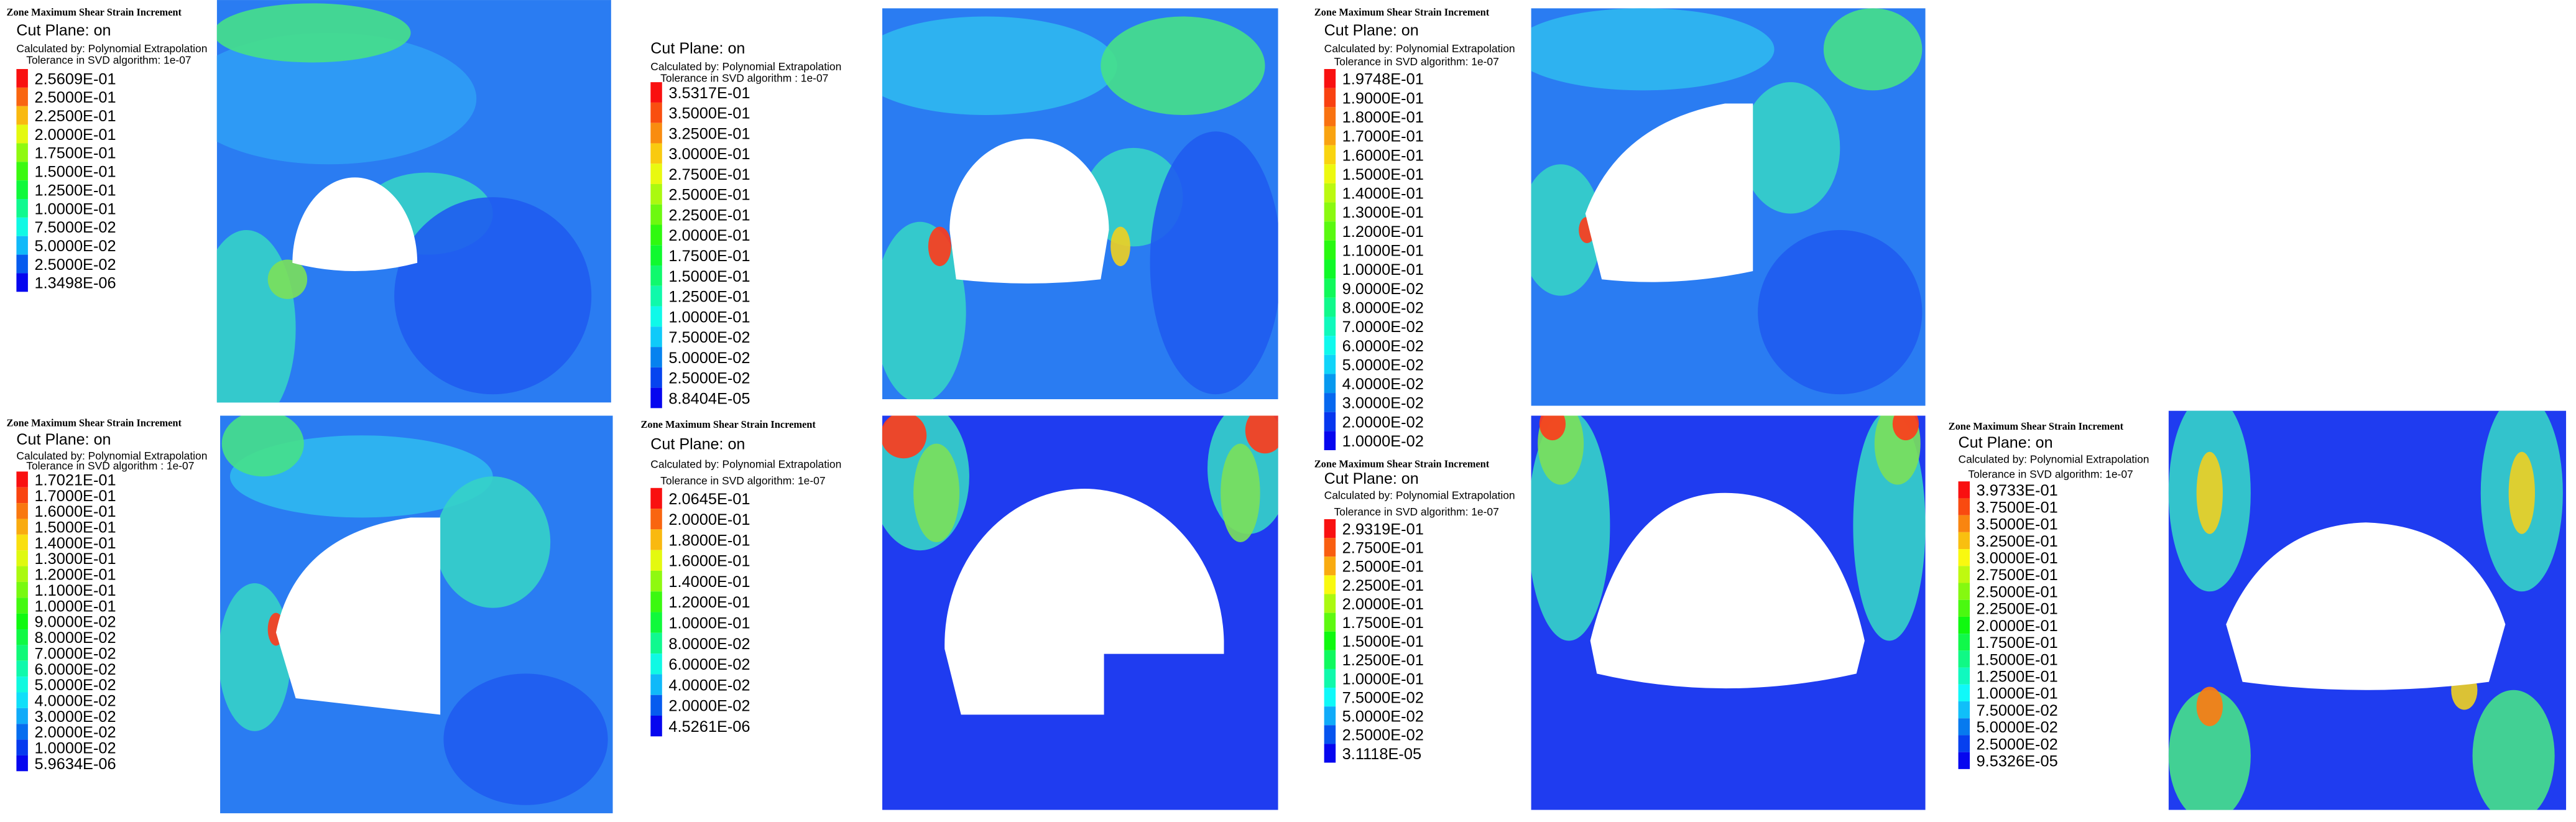 The image size is (2576, 822). I want to click on legend-level: 2.5609E-01, so click(75, 79).